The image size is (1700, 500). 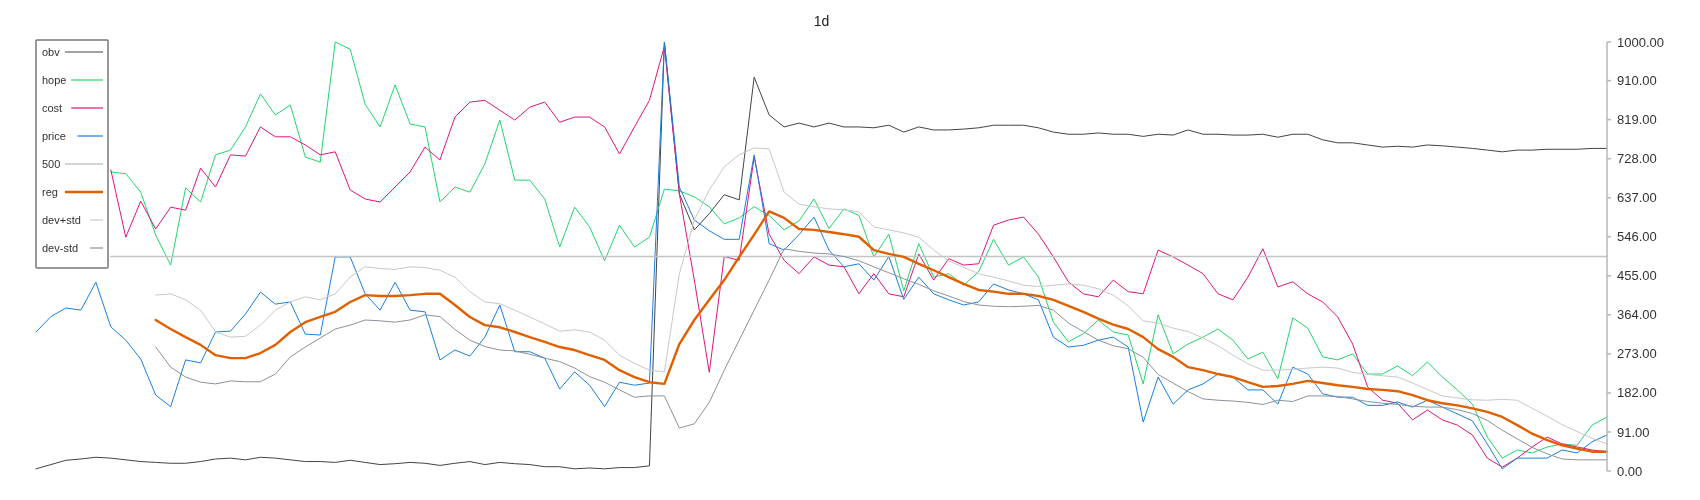 What do you see at coordinates (1637, 354) in the screenshot?
I see `y-tick-label: 273.00` at bounding box center [1637, 354].